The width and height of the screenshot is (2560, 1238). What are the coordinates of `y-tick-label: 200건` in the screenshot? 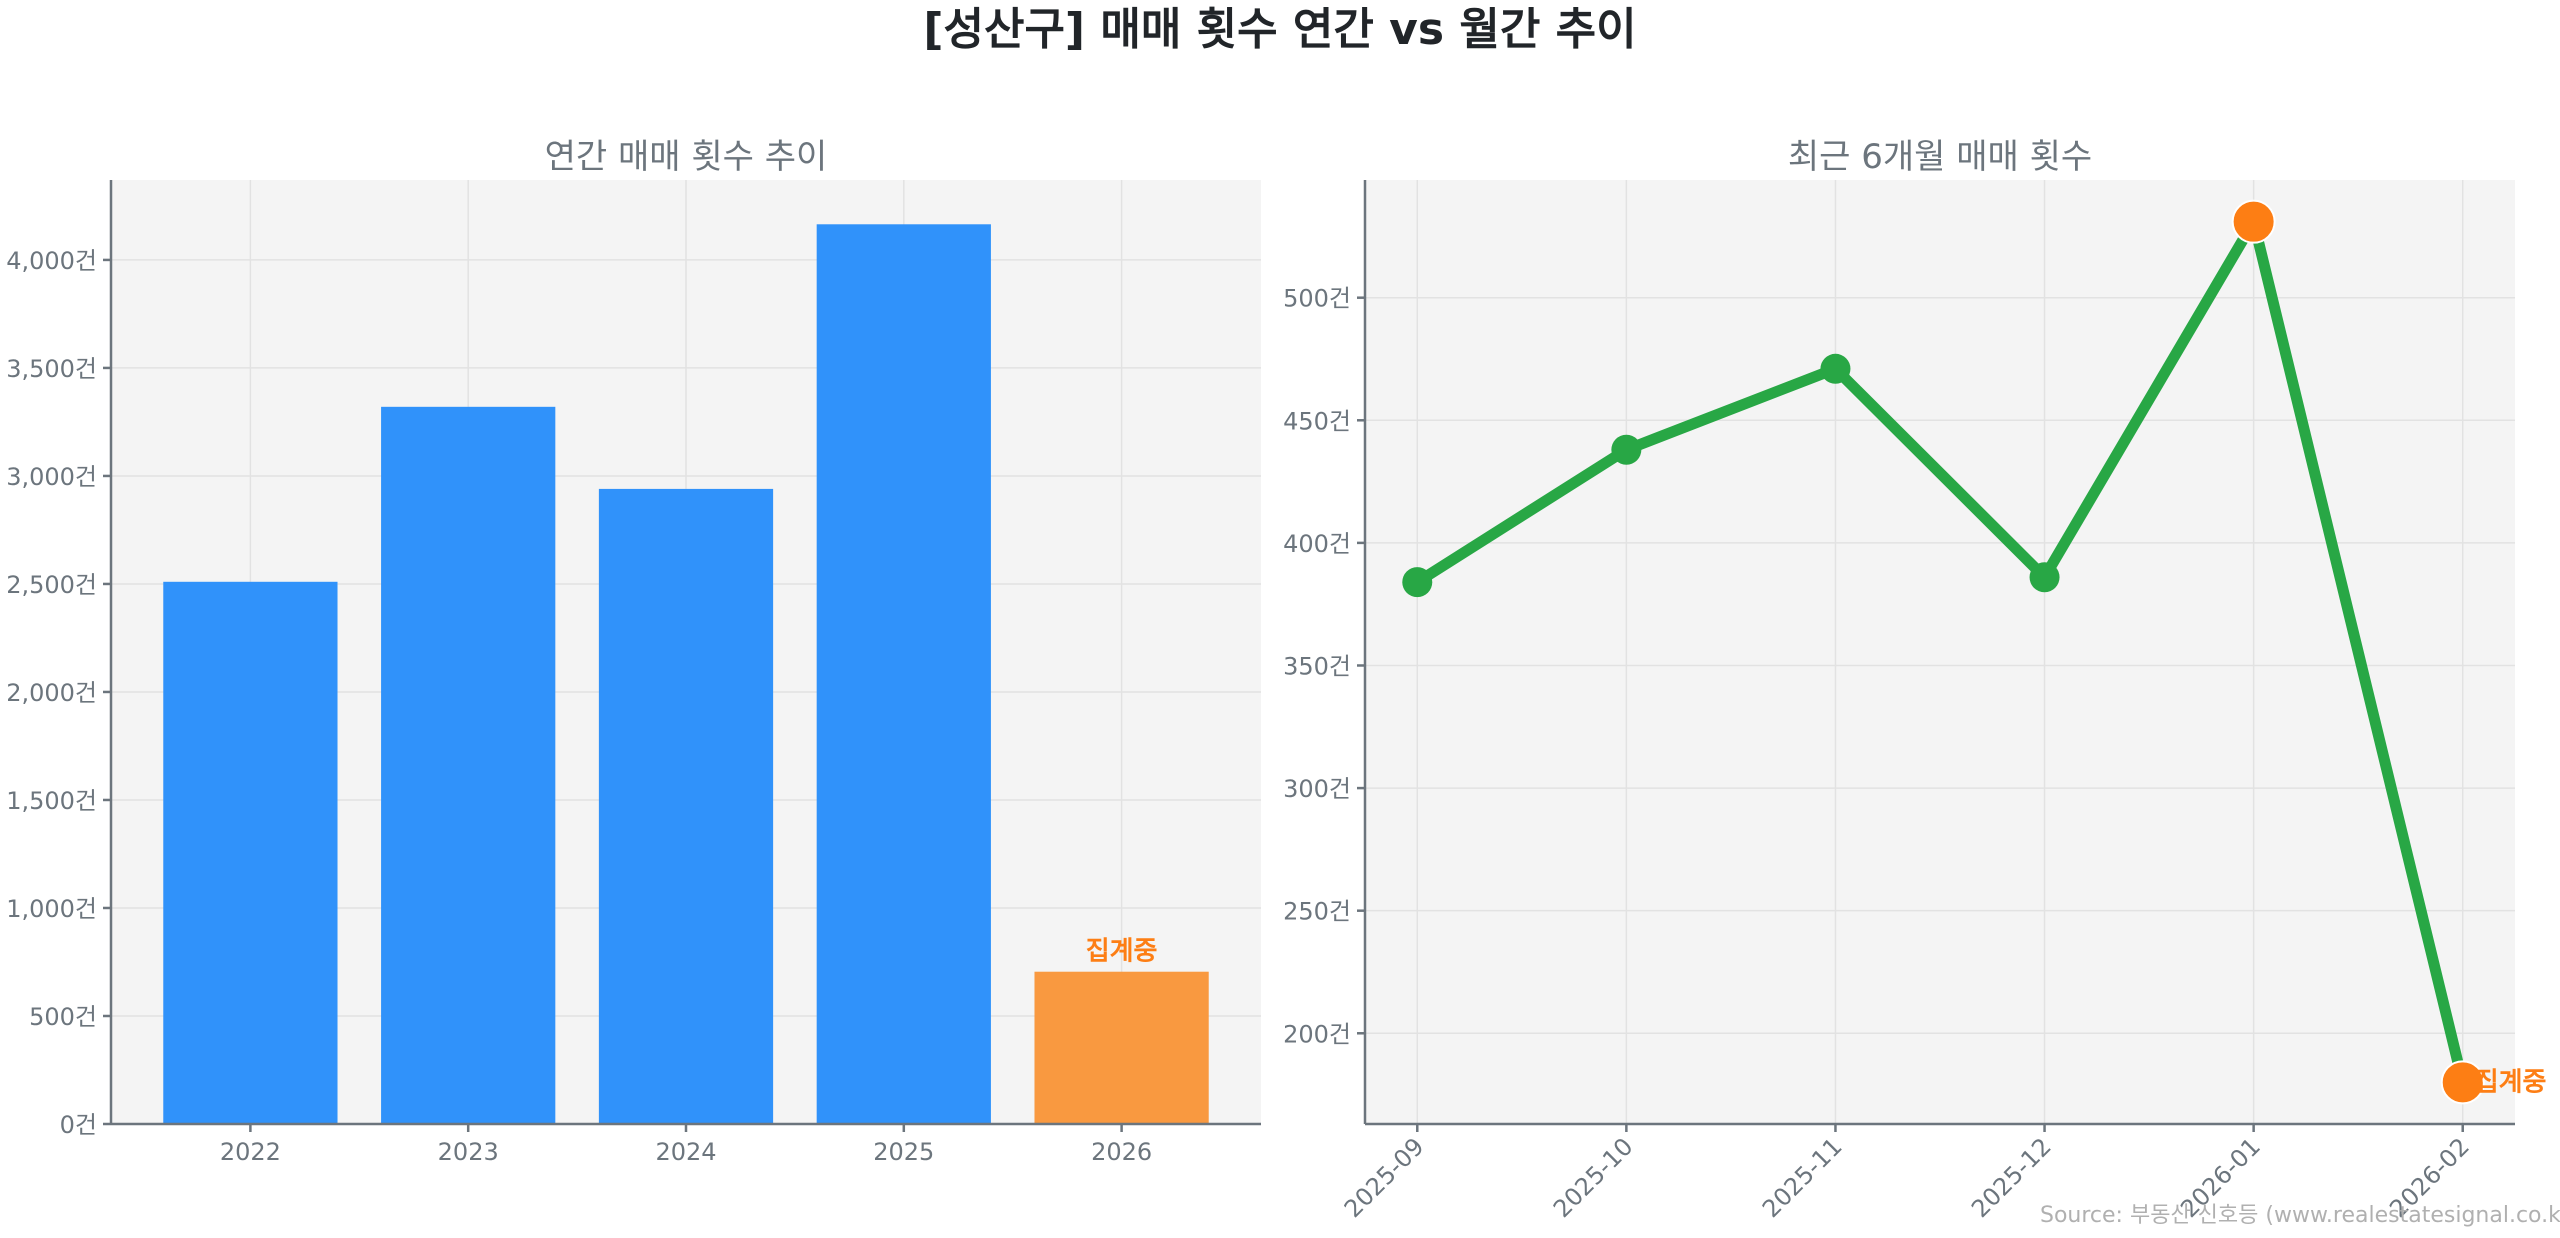 It's located at (1317, 1034).